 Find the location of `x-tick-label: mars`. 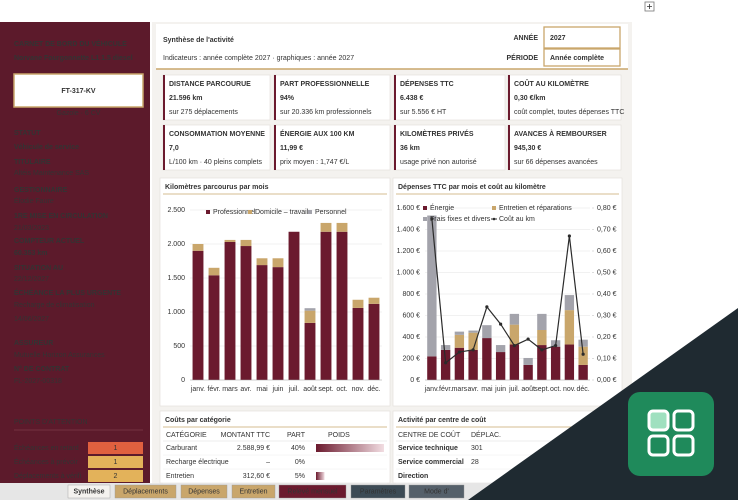

x-tick-label: mars is located at coordinates (230, 389).